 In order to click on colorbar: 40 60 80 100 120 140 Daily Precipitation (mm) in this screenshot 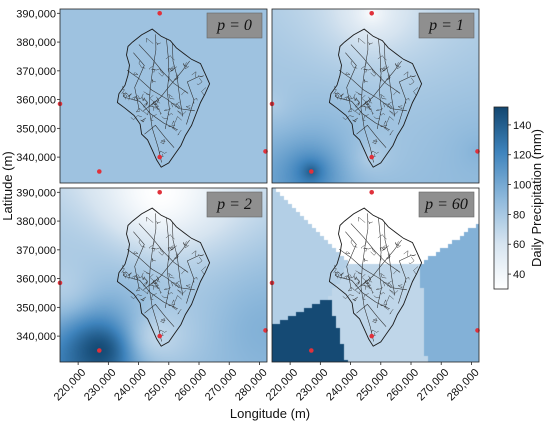, I will do `click(518, 198)`.